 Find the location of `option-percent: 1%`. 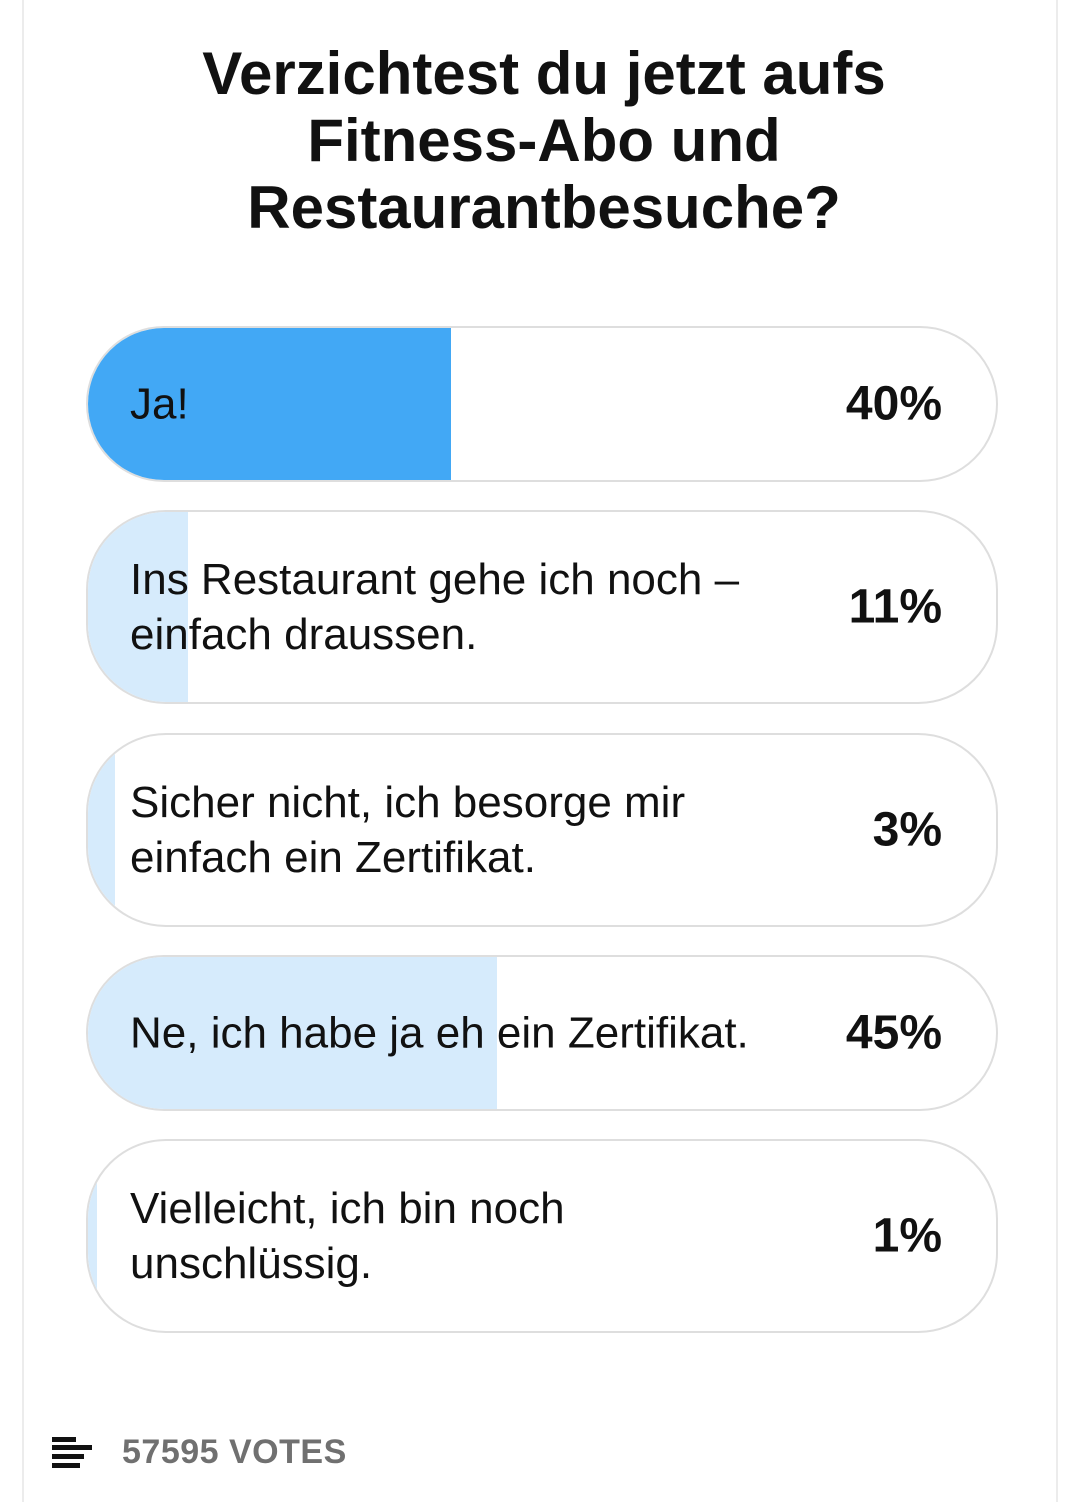

option-percent: 1% is located at coordinates (907, 1236).